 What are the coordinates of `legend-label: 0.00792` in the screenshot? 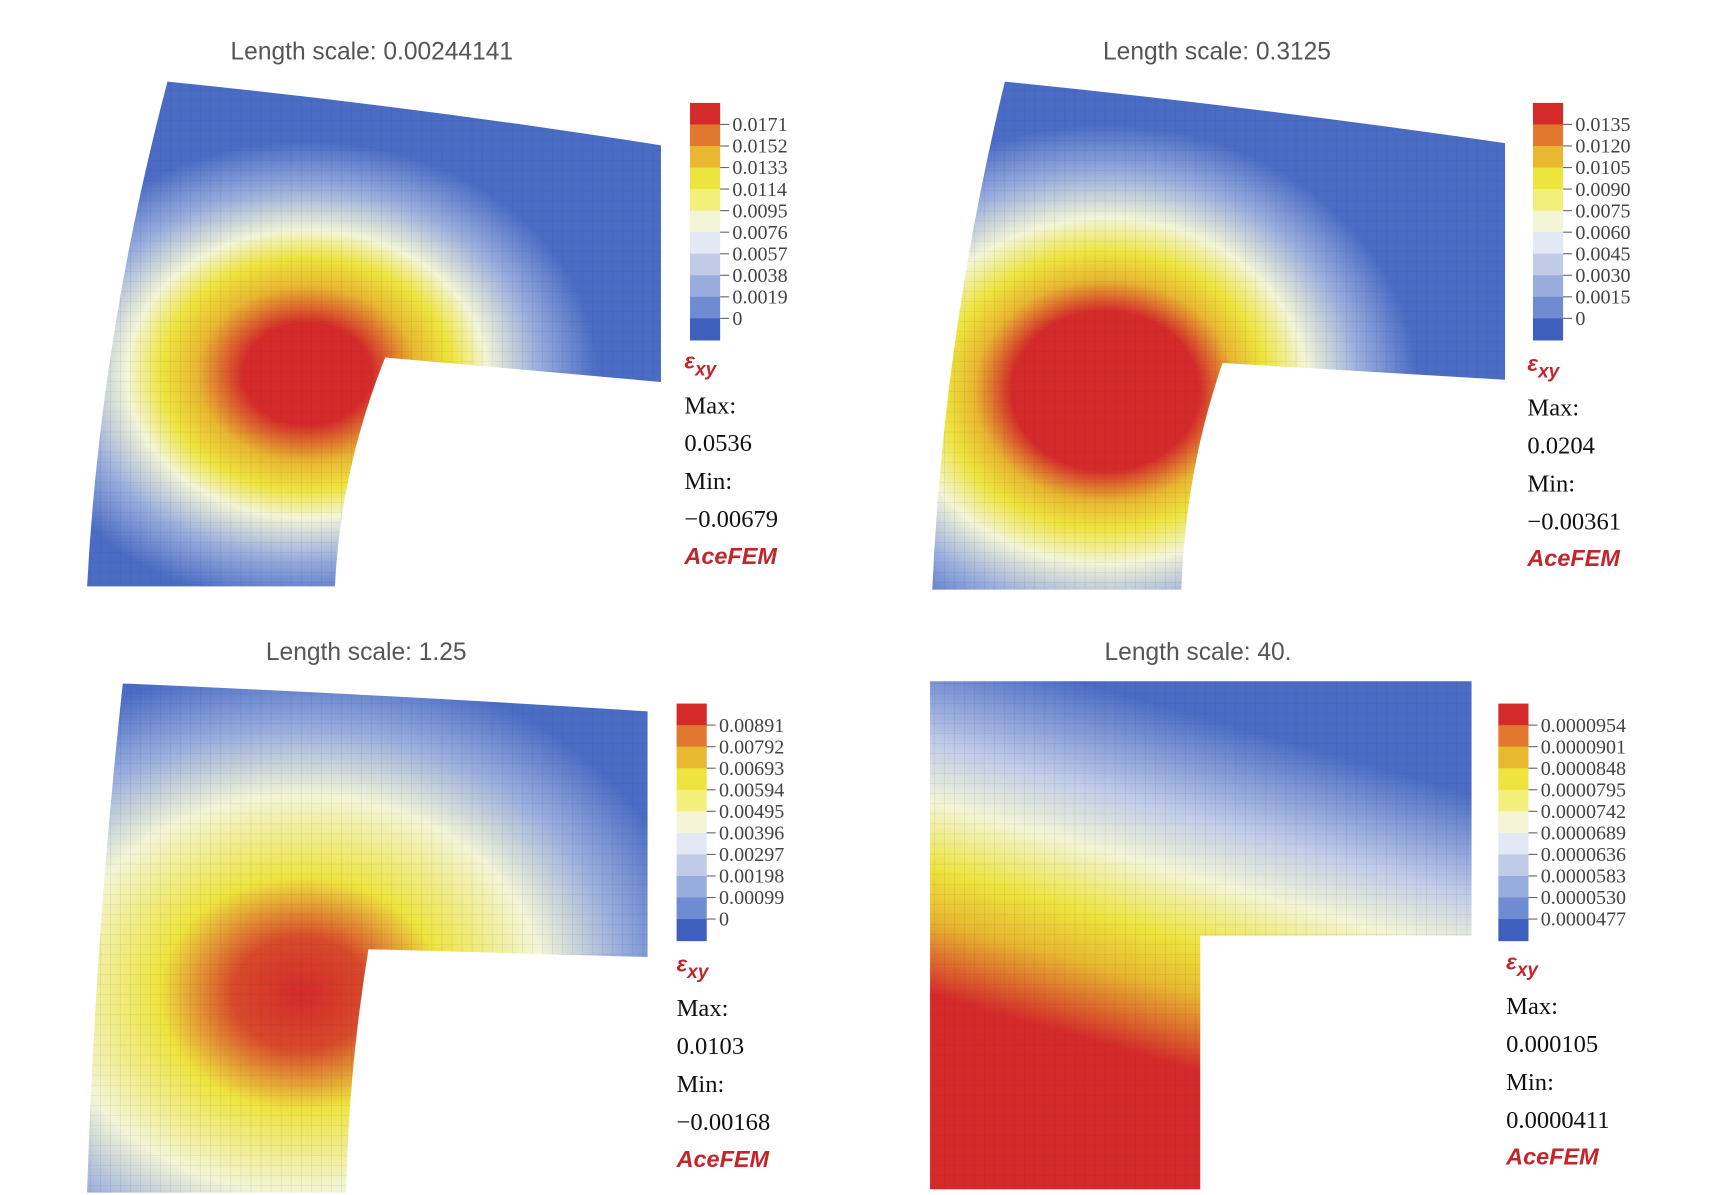 It's located at (751, 747).